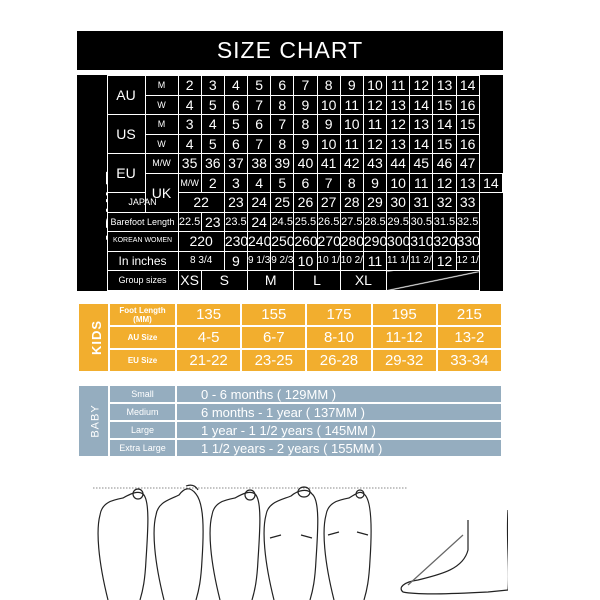 The image size is (600, 600). What do you see at coordinates (142, 448) in the screenshot?
I see `row-label: Extra Large` at bounding box center [142, 448].